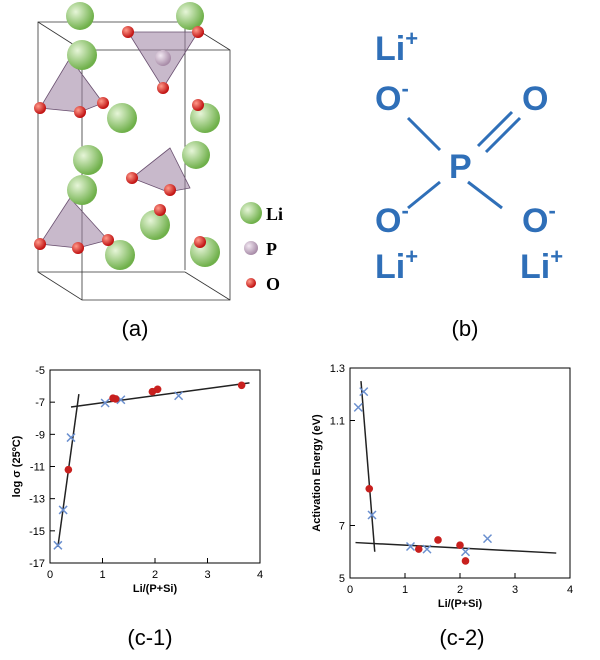 The width and height of the screenshot is (600, 660). I want to click on formula-atom: P, so click(460, 167).